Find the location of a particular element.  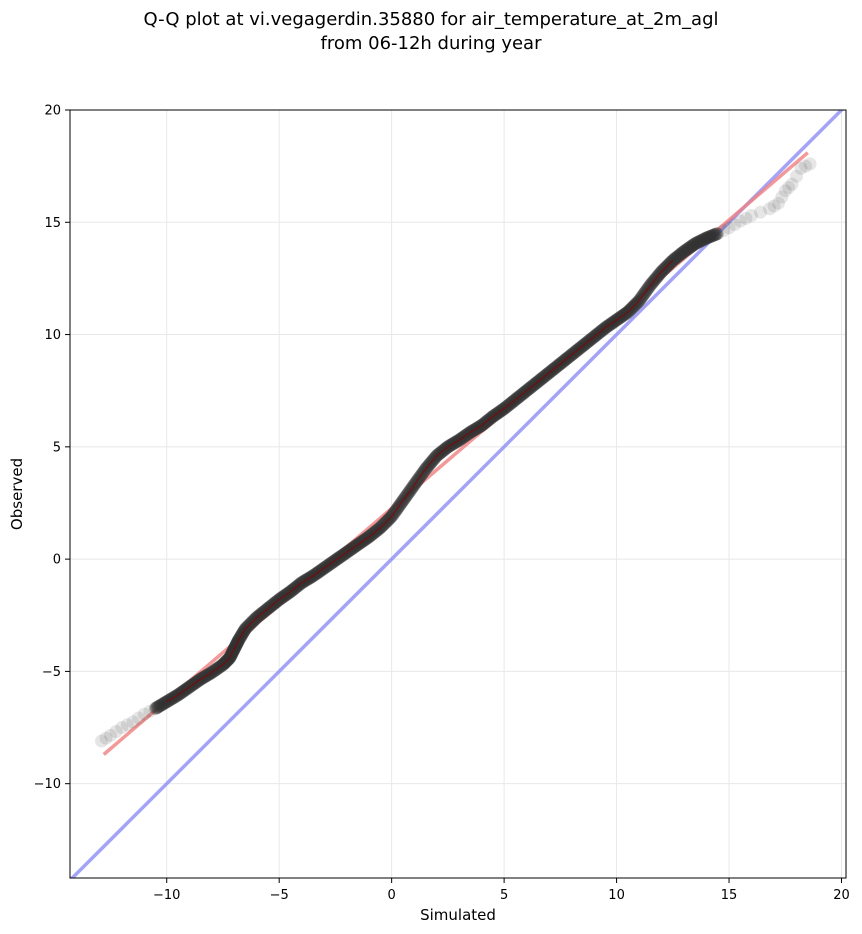

x-tick-label: 10 is located at coordinates (616, 895).